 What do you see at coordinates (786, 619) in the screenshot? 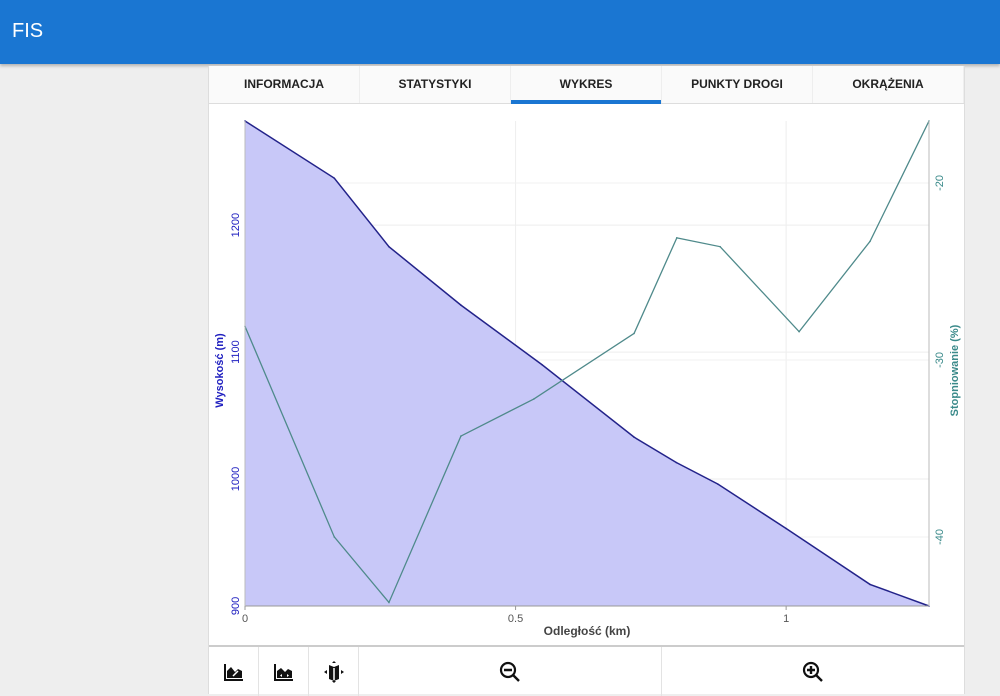
I see `x-tick-label: 1` at bounding box center [786, 619].